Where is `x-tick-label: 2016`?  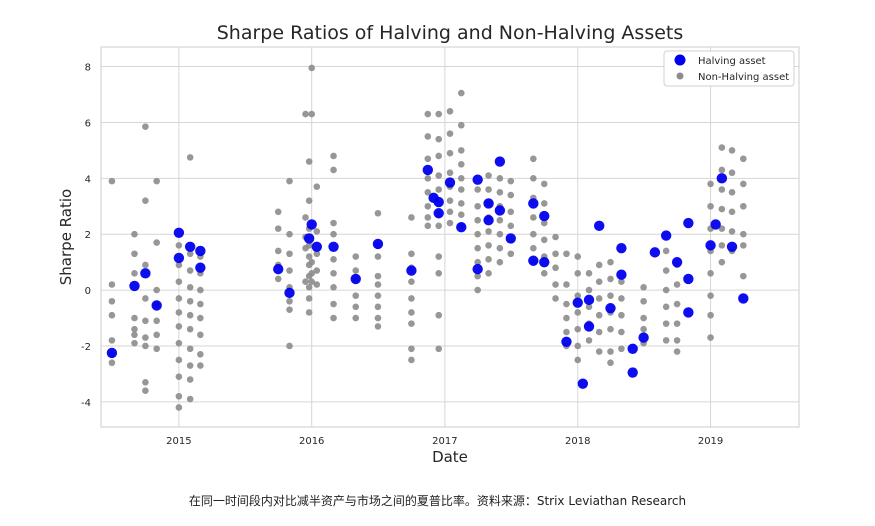 x-tick-label: 2016 is located at coordinates (311, 441).